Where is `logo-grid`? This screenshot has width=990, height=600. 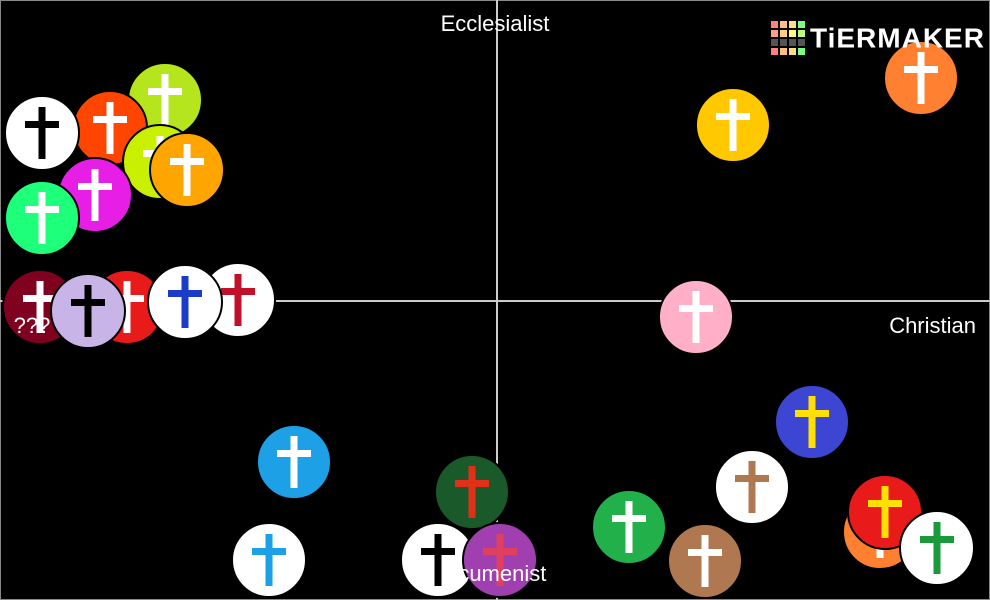
logo-grid is located at coordinates (788, 38).